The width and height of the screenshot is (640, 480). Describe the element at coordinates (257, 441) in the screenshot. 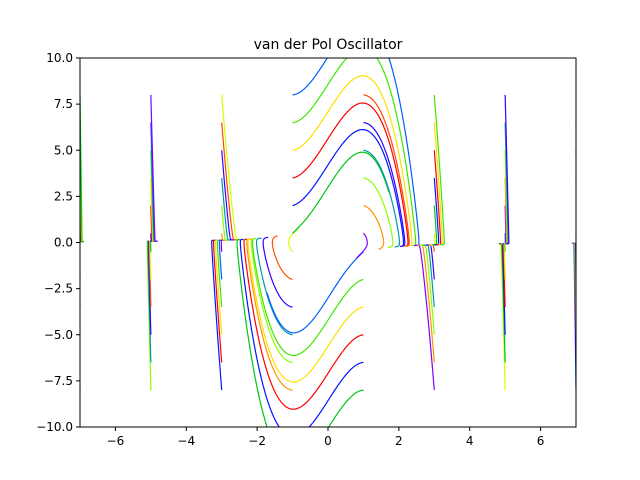

I see `x-tick-label: −2` at that location.